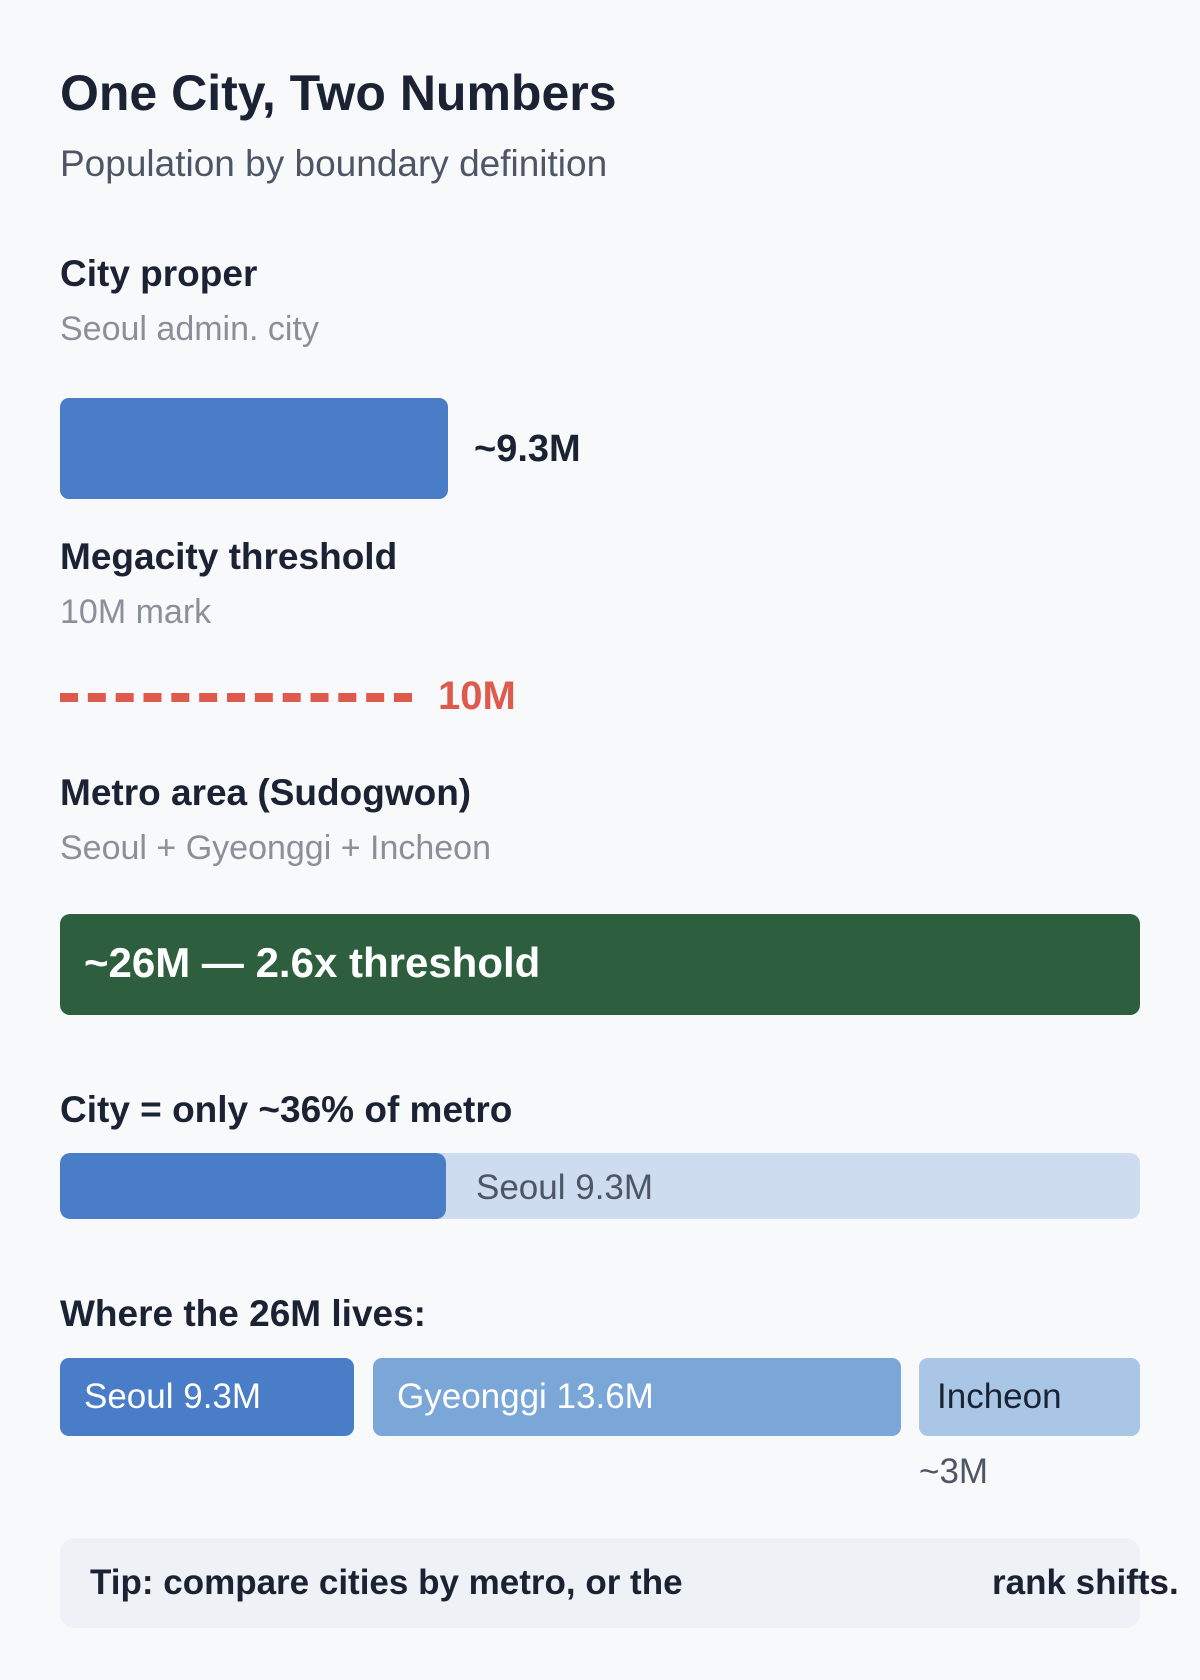  I want to click on share-track, so click(600, 1186).